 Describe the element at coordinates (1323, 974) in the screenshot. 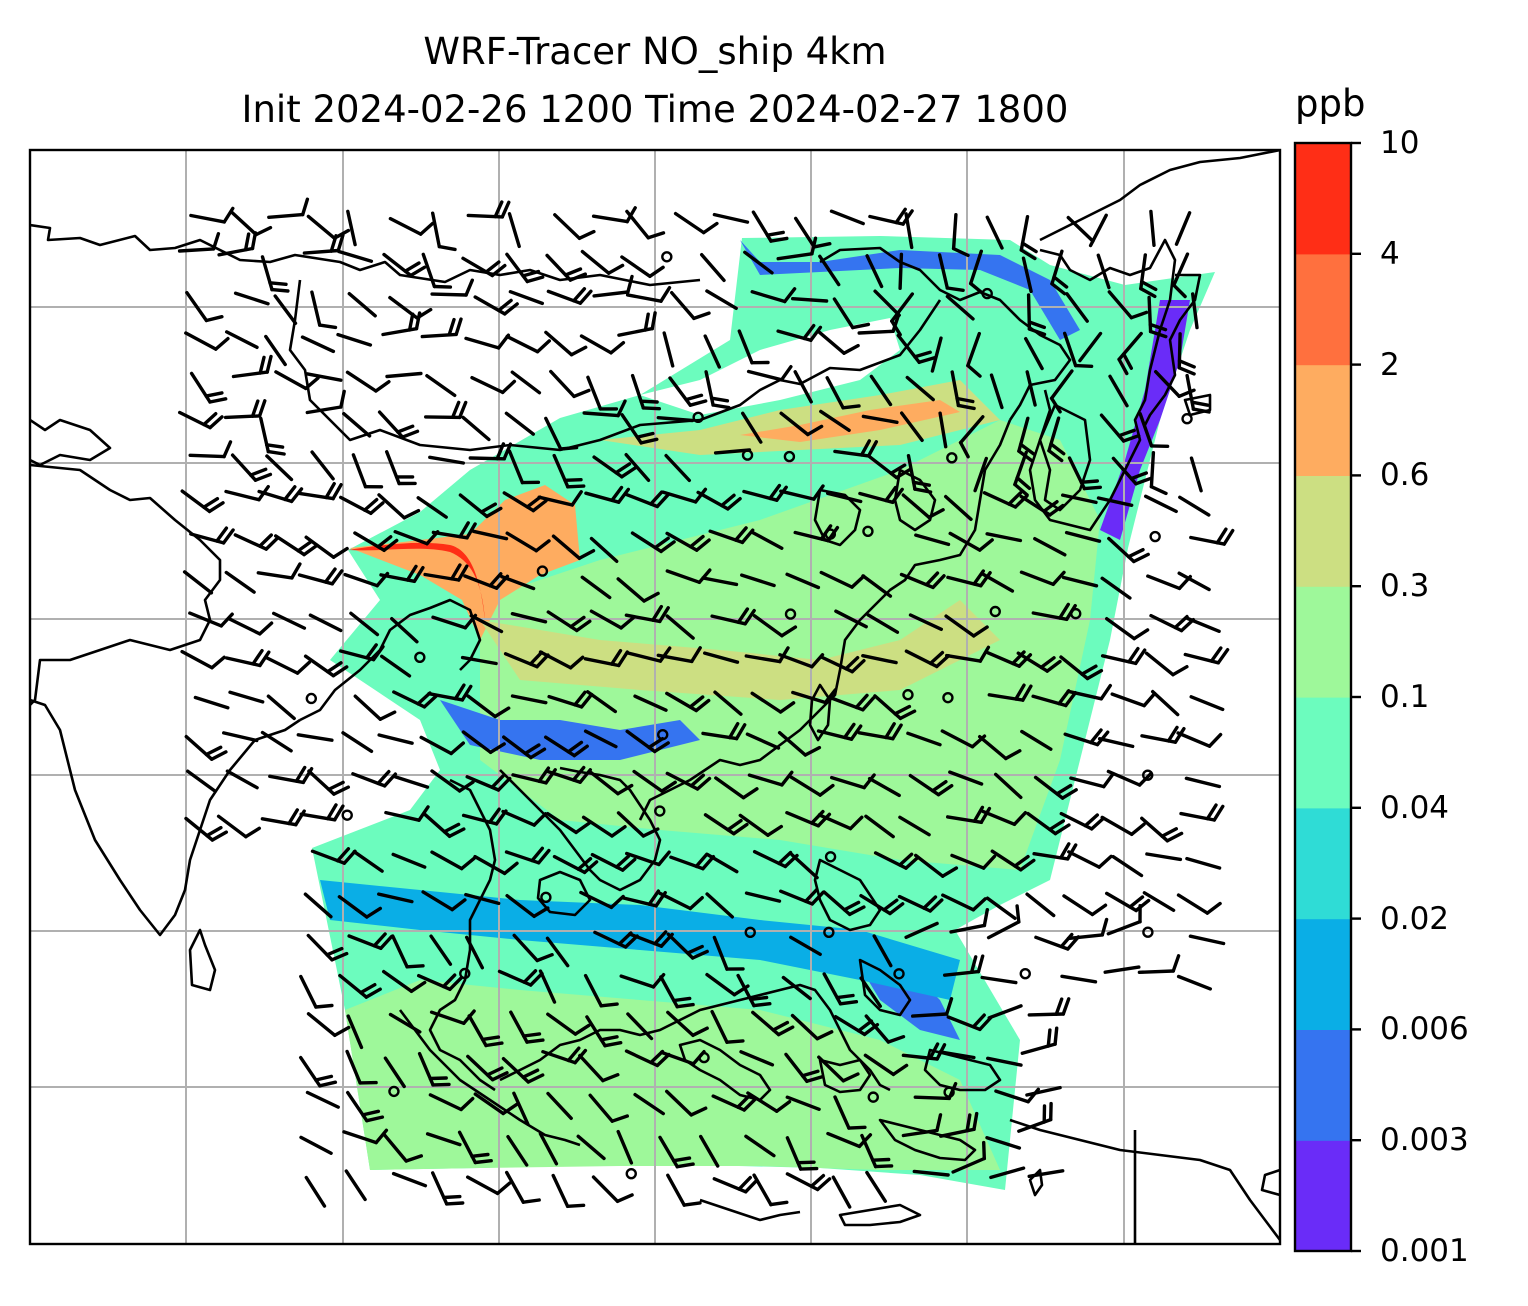

I see `colorbar-segment` at that location.